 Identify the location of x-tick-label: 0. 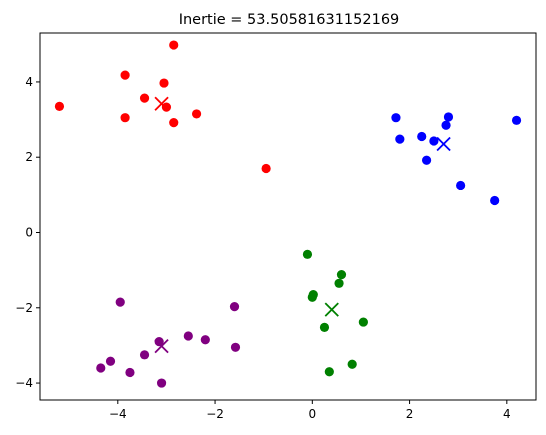
(312, 414).